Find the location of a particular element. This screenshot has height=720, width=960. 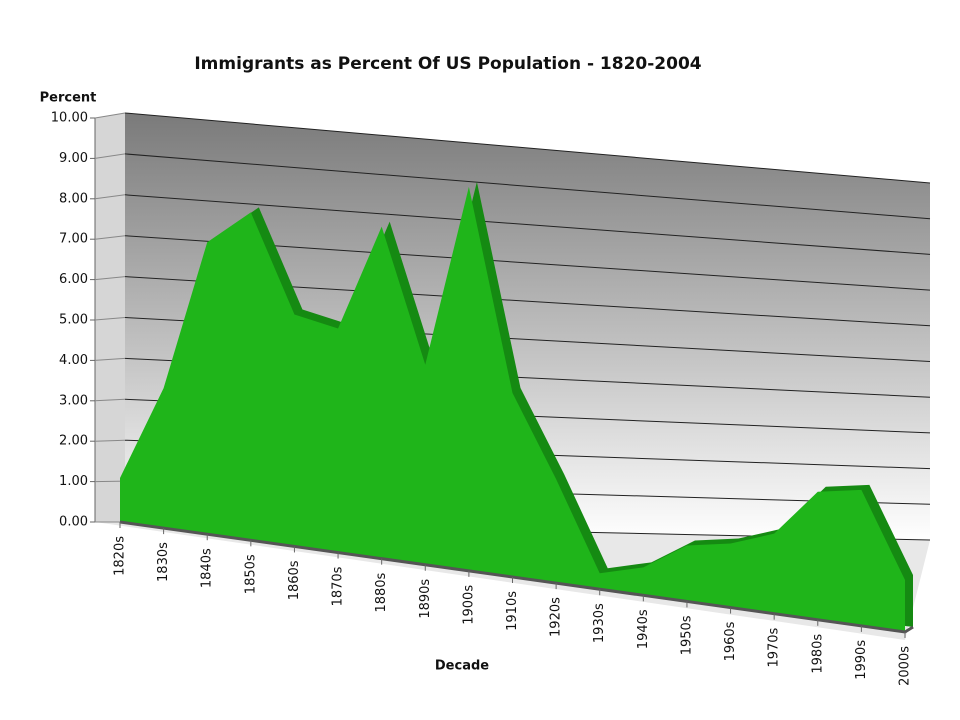

x-tick-label: 1850s is located at coordinates (250, 574).